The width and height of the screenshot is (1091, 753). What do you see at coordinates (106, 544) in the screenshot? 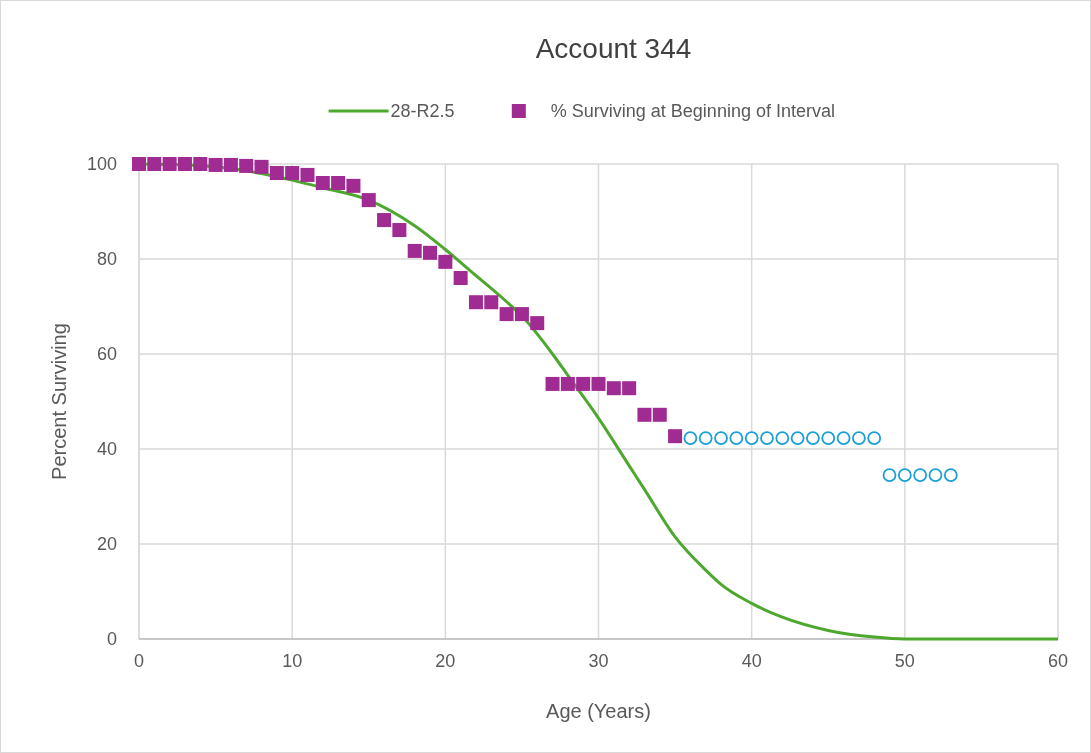
I see `y-tick-label: 20` at bounding box center [106, 544].